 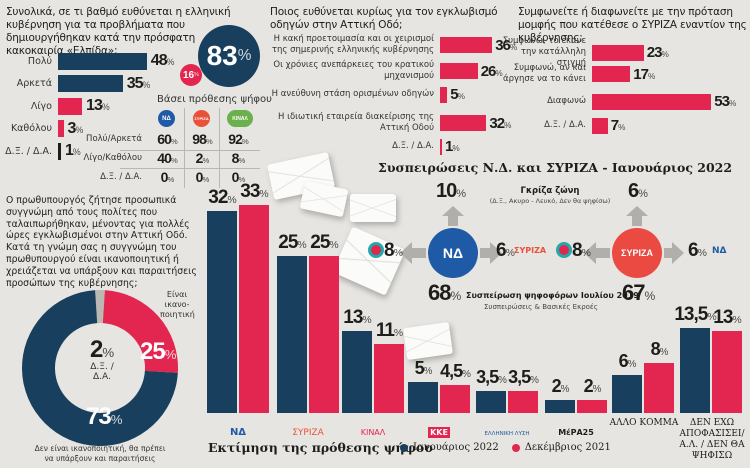 I want to click on kinal-logo-icon: ΚΙΝΑΛ, so click(x=240, y=118).